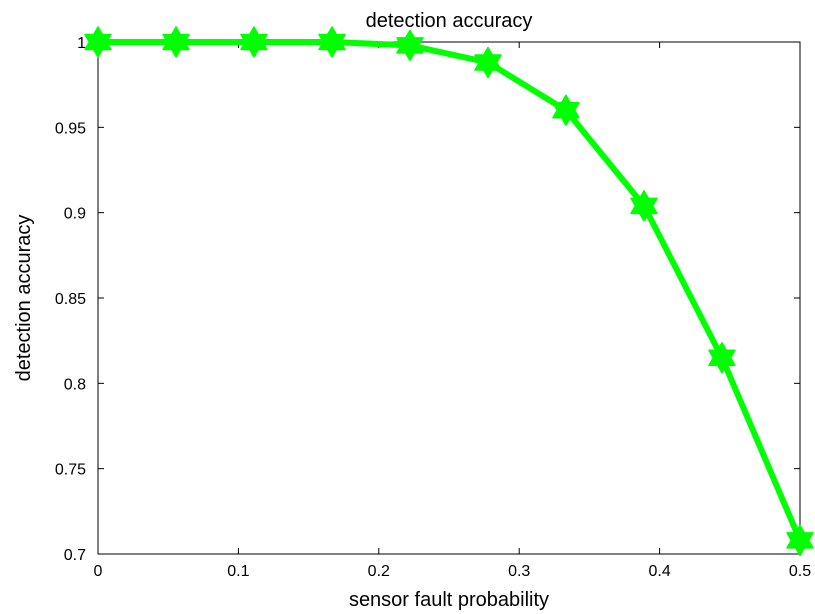 This screenshot has height=614, width=815. What do you see at coordinates (449, 21) in the screenshot?
I see `chart-title: detection accuracy` at bounding box center [449, 21].